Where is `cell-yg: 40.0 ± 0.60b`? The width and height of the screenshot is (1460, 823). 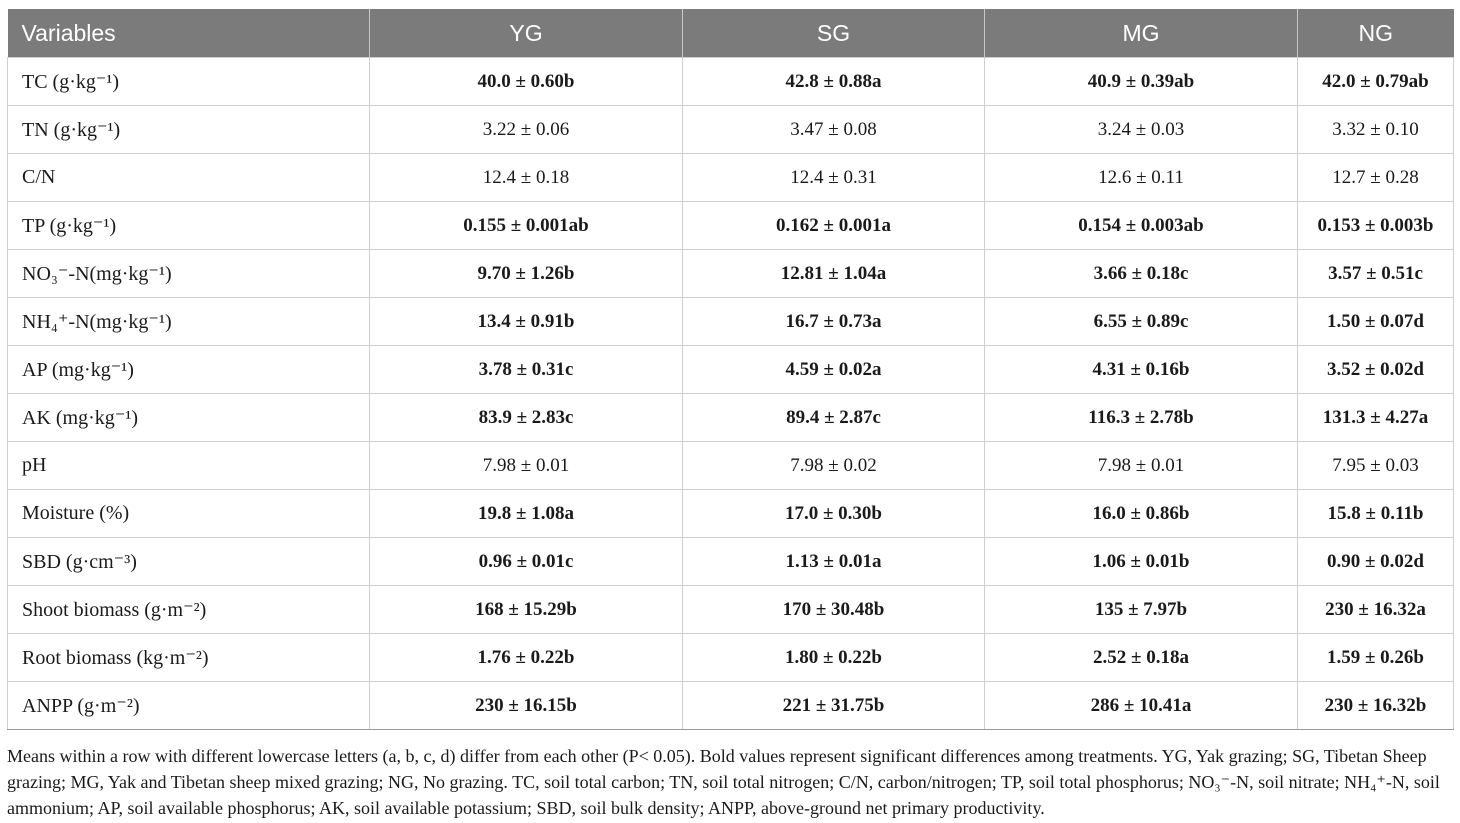
cell-yg: 40.0 ± 0.60b is located at coordinates (526, 81).